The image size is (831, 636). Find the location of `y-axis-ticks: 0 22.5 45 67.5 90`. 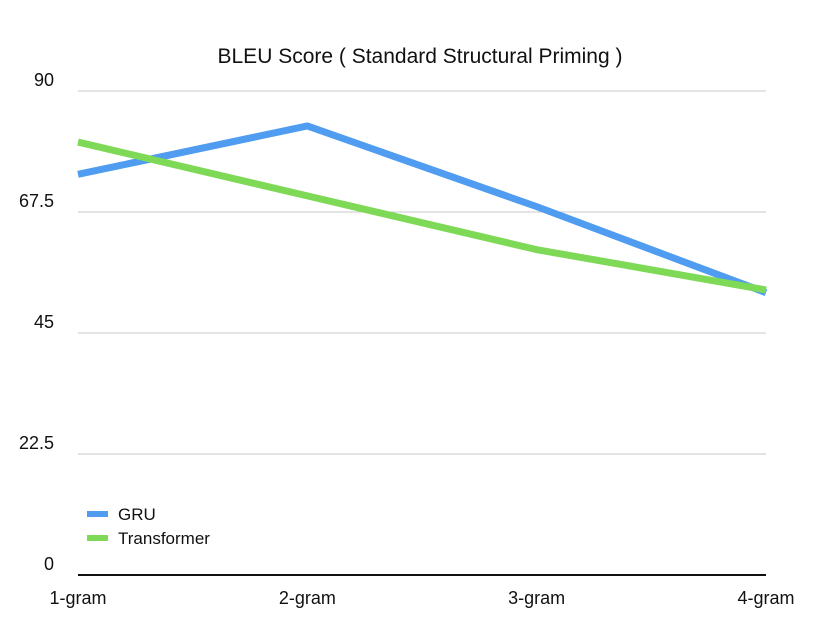

y-axis-ticks: 0 22.5 45 67.5 90 is located at coordinates (36, 322).